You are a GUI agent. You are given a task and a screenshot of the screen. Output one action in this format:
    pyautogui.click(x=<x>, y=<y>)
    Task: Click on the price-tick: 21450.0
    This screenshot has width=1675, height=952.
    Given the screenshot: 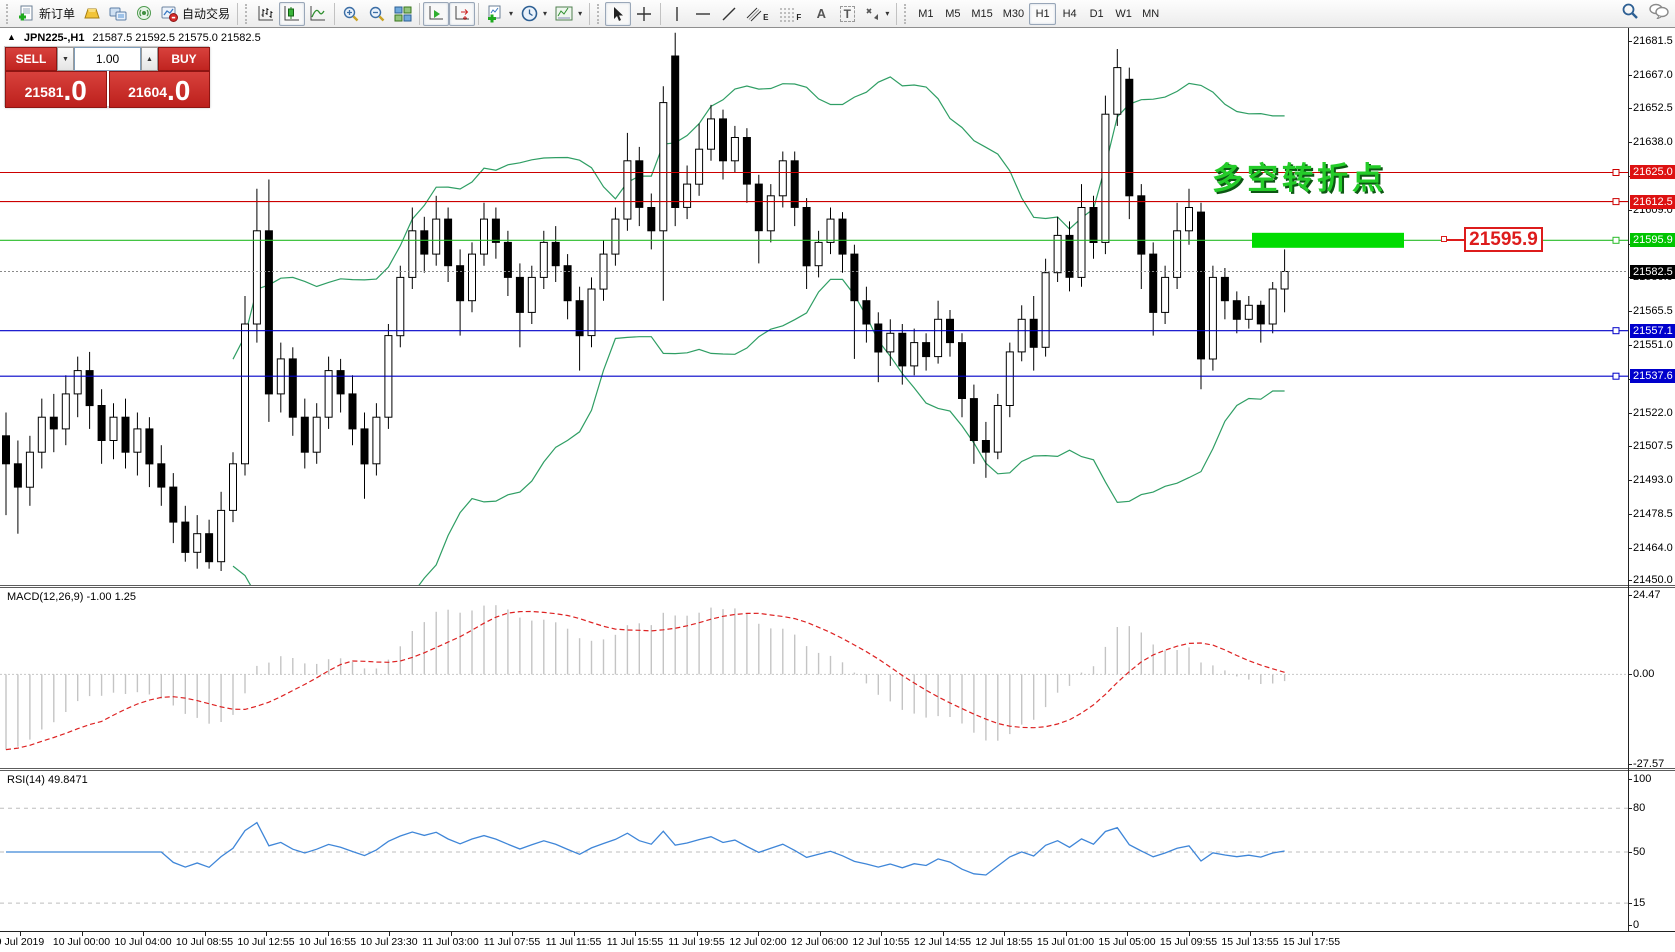 What is the action you would take?
    pyautogui.click(x=1651, y=580)
    